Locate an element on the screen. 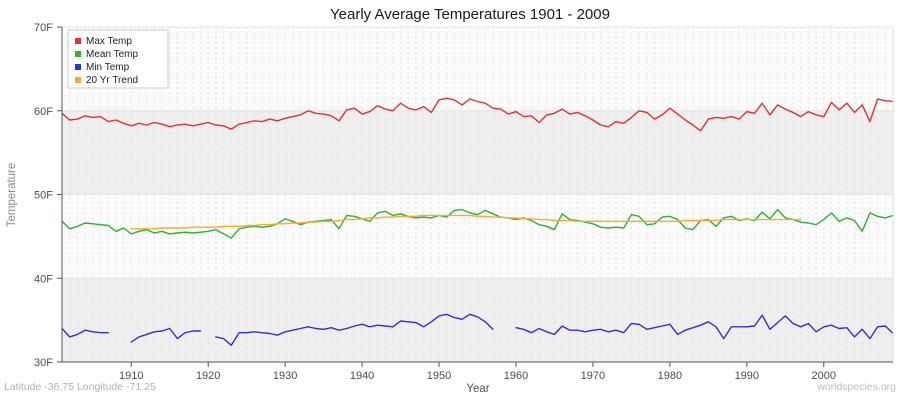 The width and height of the screenshot is (900, 400). legend: Max Temp Mean Temp Min Temp 20 Yr Trend is located at coordinates (118, 59).